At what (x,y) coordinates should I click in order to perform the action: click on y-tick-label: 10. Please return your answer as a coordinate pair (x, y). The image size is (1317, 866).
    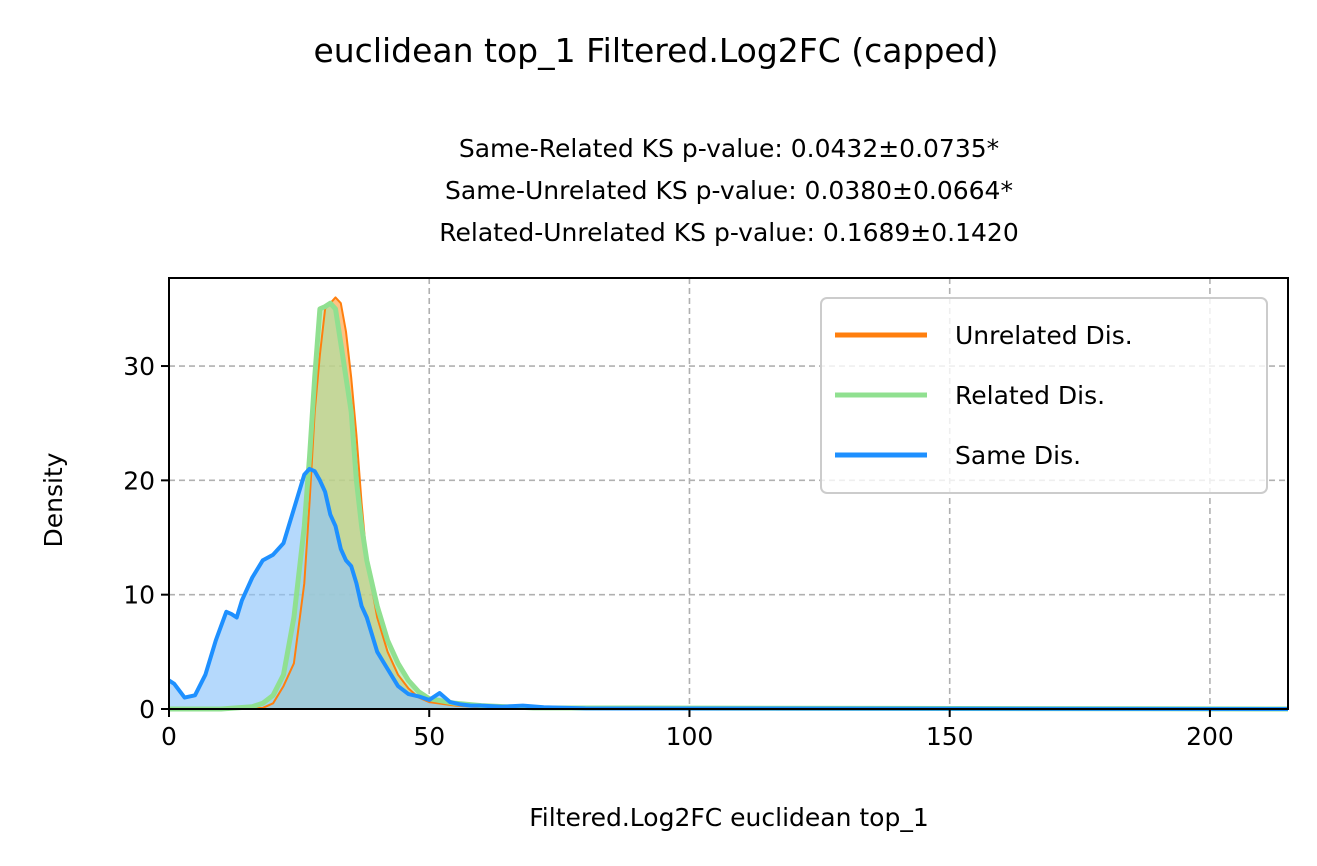
    Looking at the image, I should click on (139, 595).